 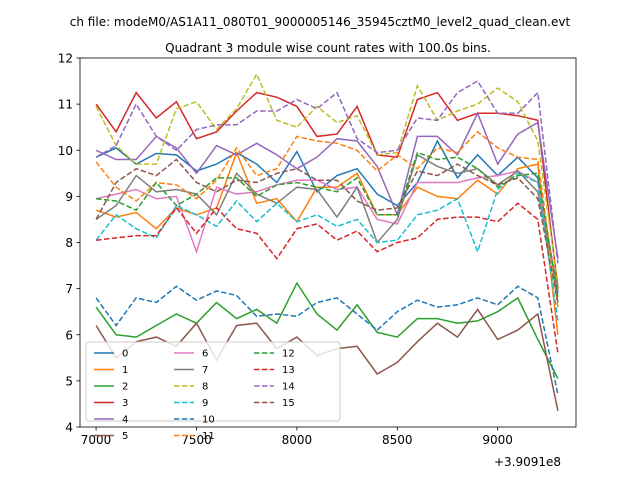 What do you see at coordinates (205, 354) in the screenshot?
I see `legend-label-6: 6` at bounding box center [205, 354].